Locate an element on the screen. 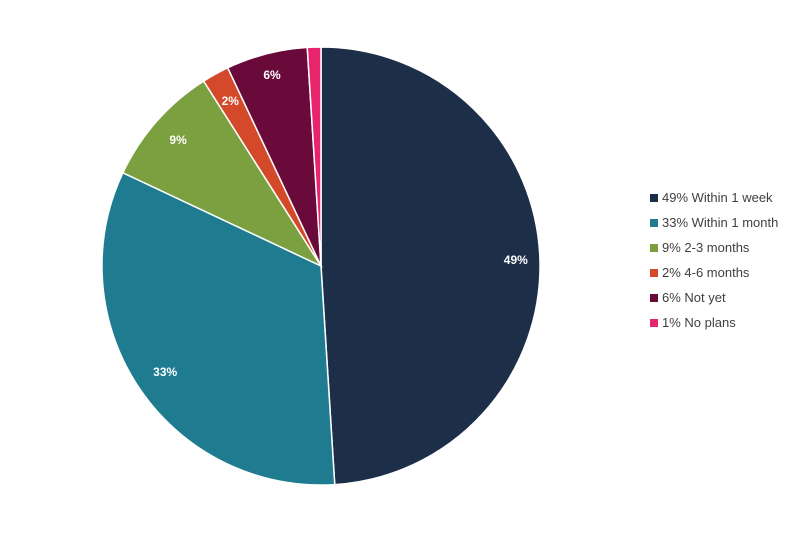 This screenshot has height=534, width=800. legend-label-4: 6% Not yet is located at coordinates (694, 297).